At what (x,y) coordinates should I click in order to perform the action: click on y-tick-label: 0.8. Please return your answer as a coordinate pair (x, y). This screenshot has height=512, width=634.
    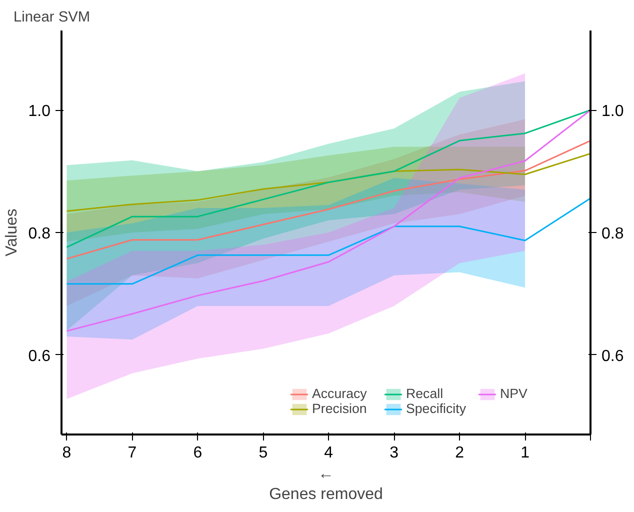
    Looking at the image, I should click on (39, 234).